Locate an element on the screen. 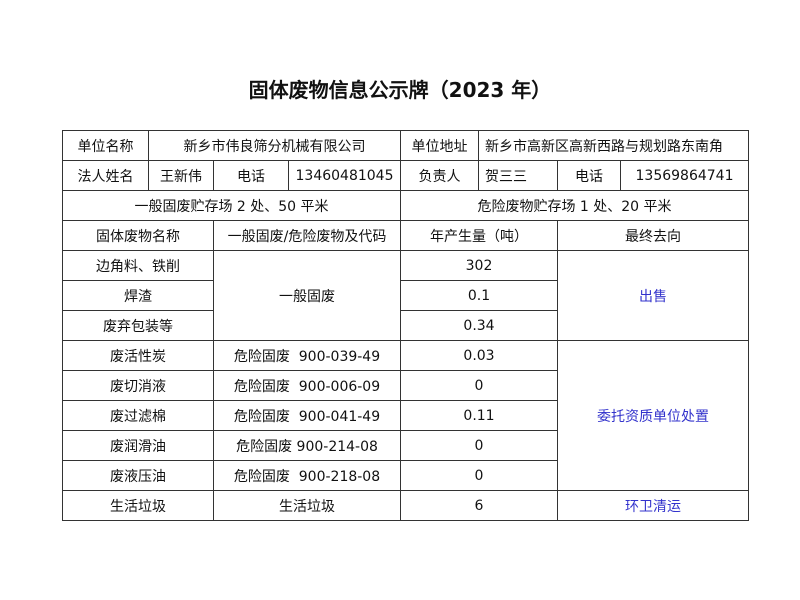 Image resolution: width=800 pixels, height=600 pixels. table-row: 废润滑油 危险固废 900-214-08 0 is located at coordinates (405, 445).